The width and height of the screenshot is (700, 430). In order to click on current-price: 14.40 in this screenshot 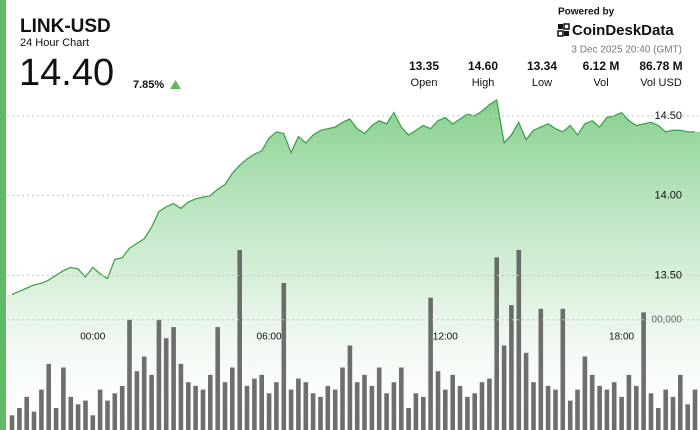, I will do `click(66, 73)`.